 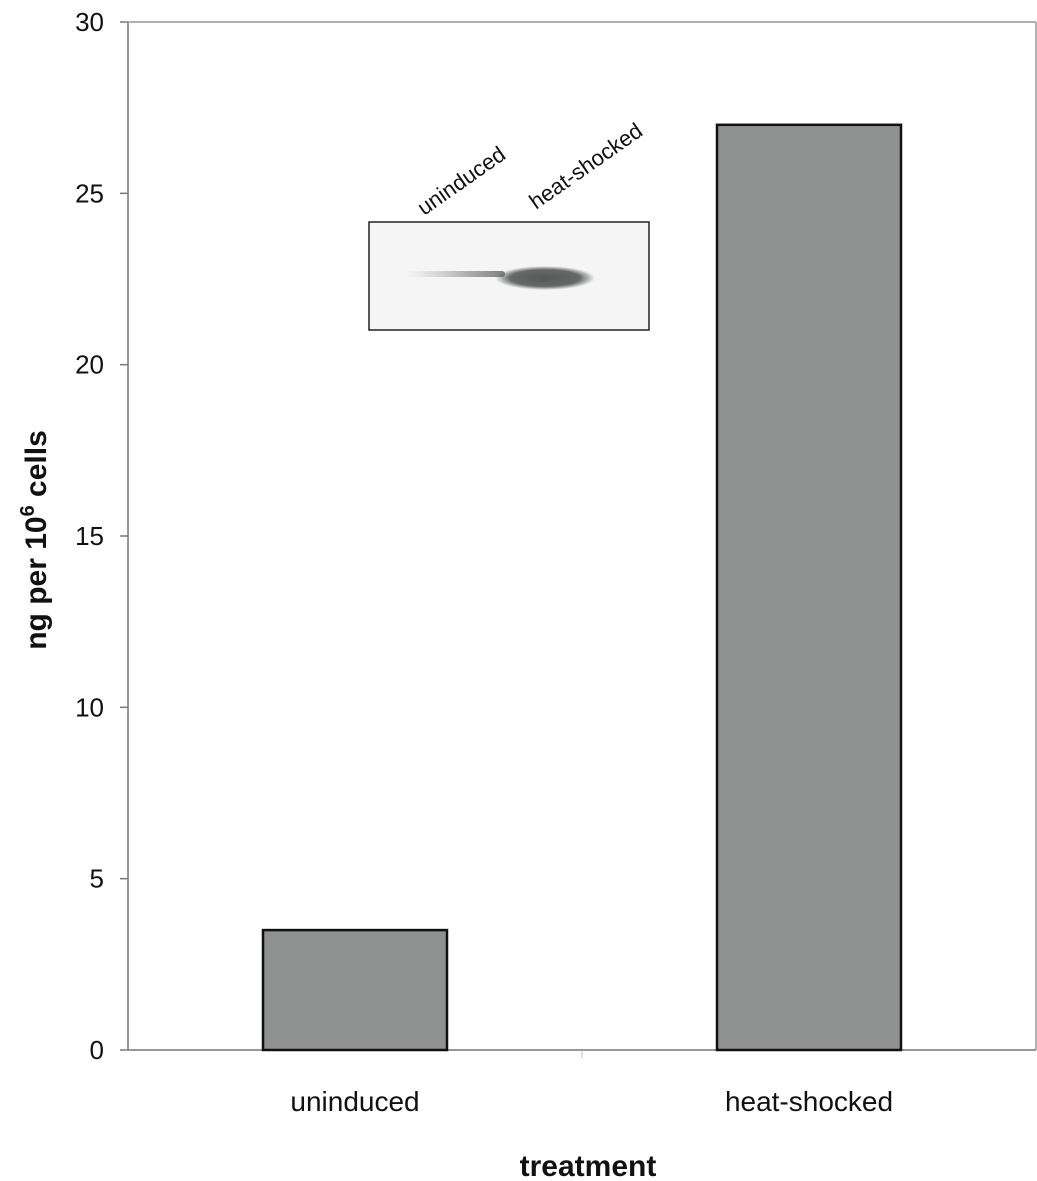 What do you see at coordinates (97, 1050) in the screenshot?
I see `y-tick-label: 0` at bounding box center [97, 1050].